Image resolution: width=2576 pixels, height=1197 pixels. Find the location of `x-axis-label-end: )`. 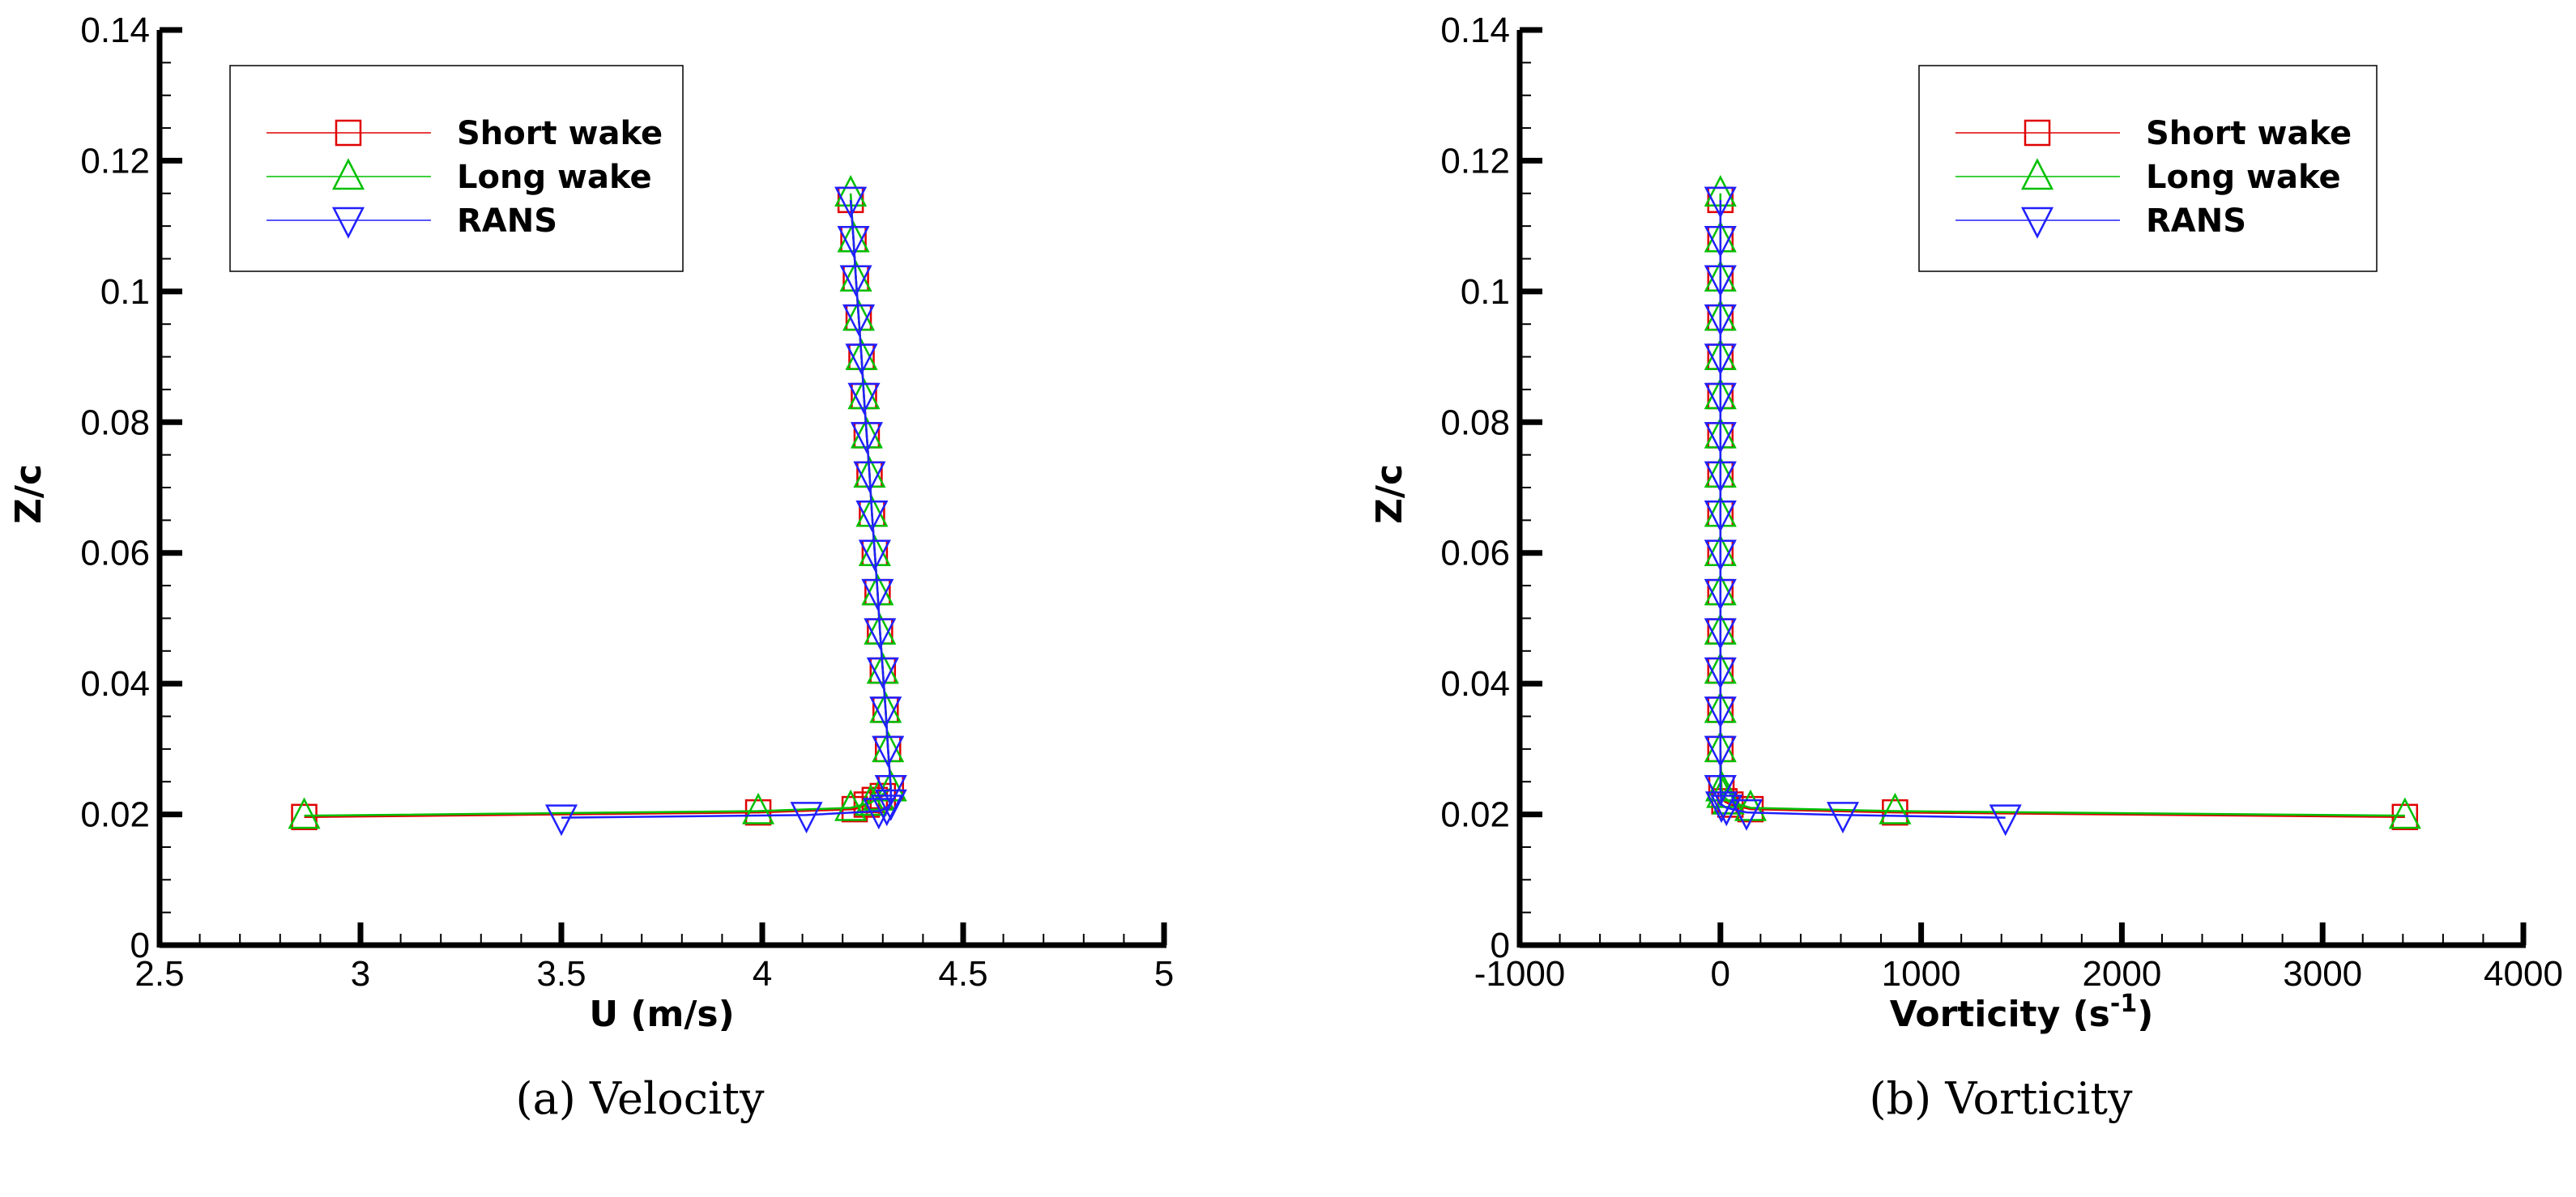

x-axis-label-end: ) is located at coordinates (2145, 1014).